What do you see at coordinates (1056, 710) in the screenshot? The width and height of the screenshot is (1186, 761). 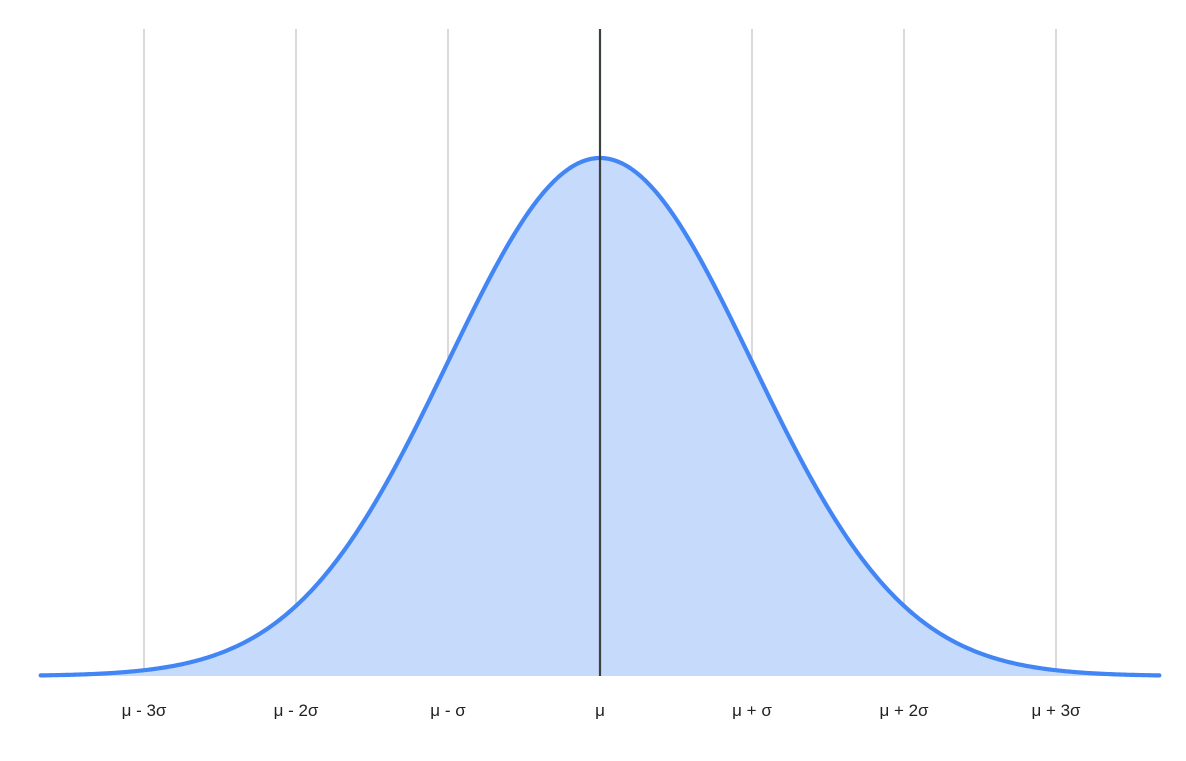 I see `x-tick-label-6: μ + 3σ` at bounding box center [1056, 710].